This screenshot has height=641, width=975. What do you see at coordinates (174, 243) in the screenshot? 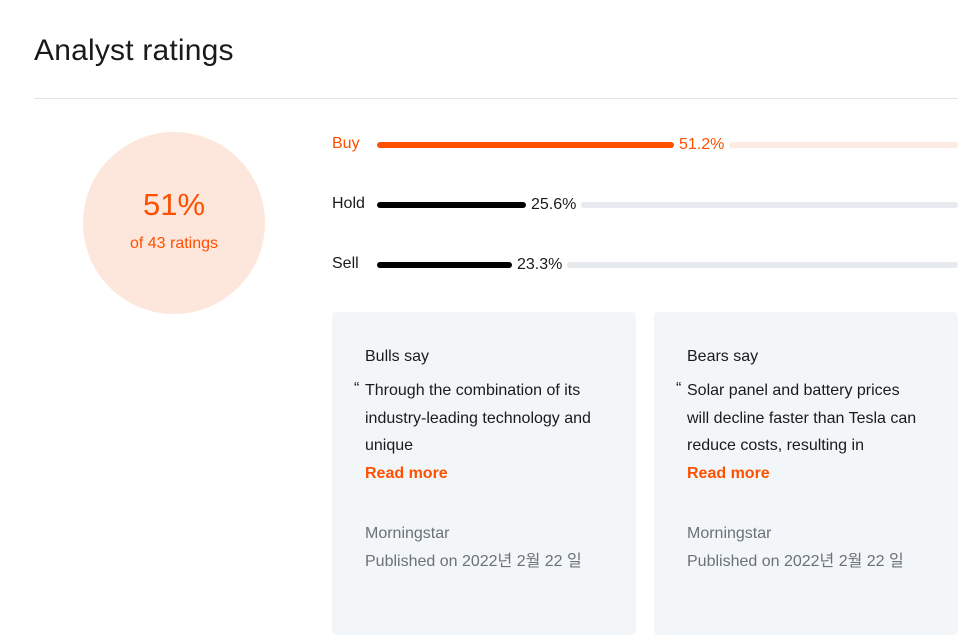
I see `summary-ratings-count: of 43 ratings` at bounding box center [174, 243].